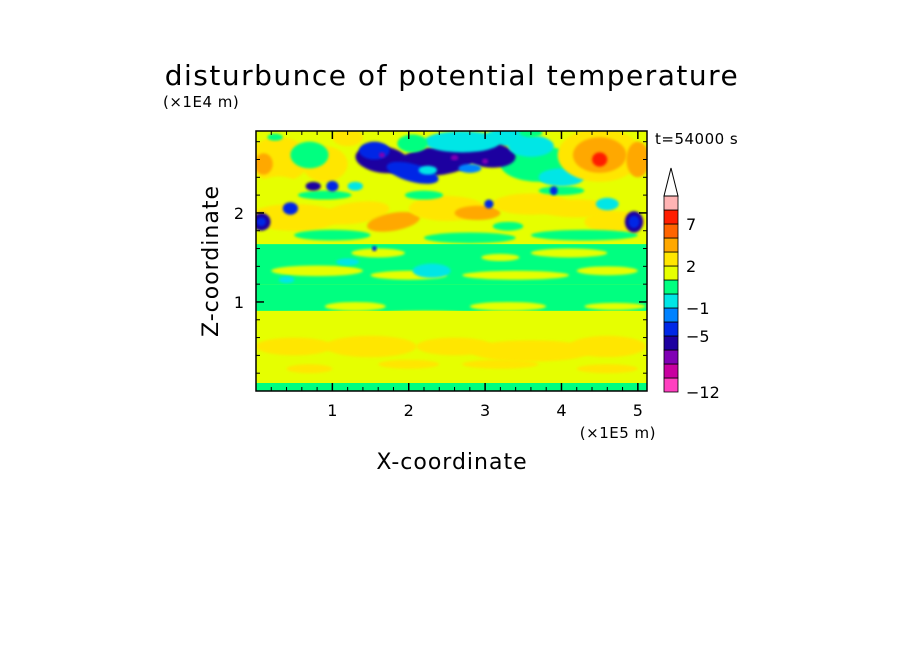  Describe the element at coordinates (691, 266) in the screenshot. I see `colorbar-label: 2` at that location.